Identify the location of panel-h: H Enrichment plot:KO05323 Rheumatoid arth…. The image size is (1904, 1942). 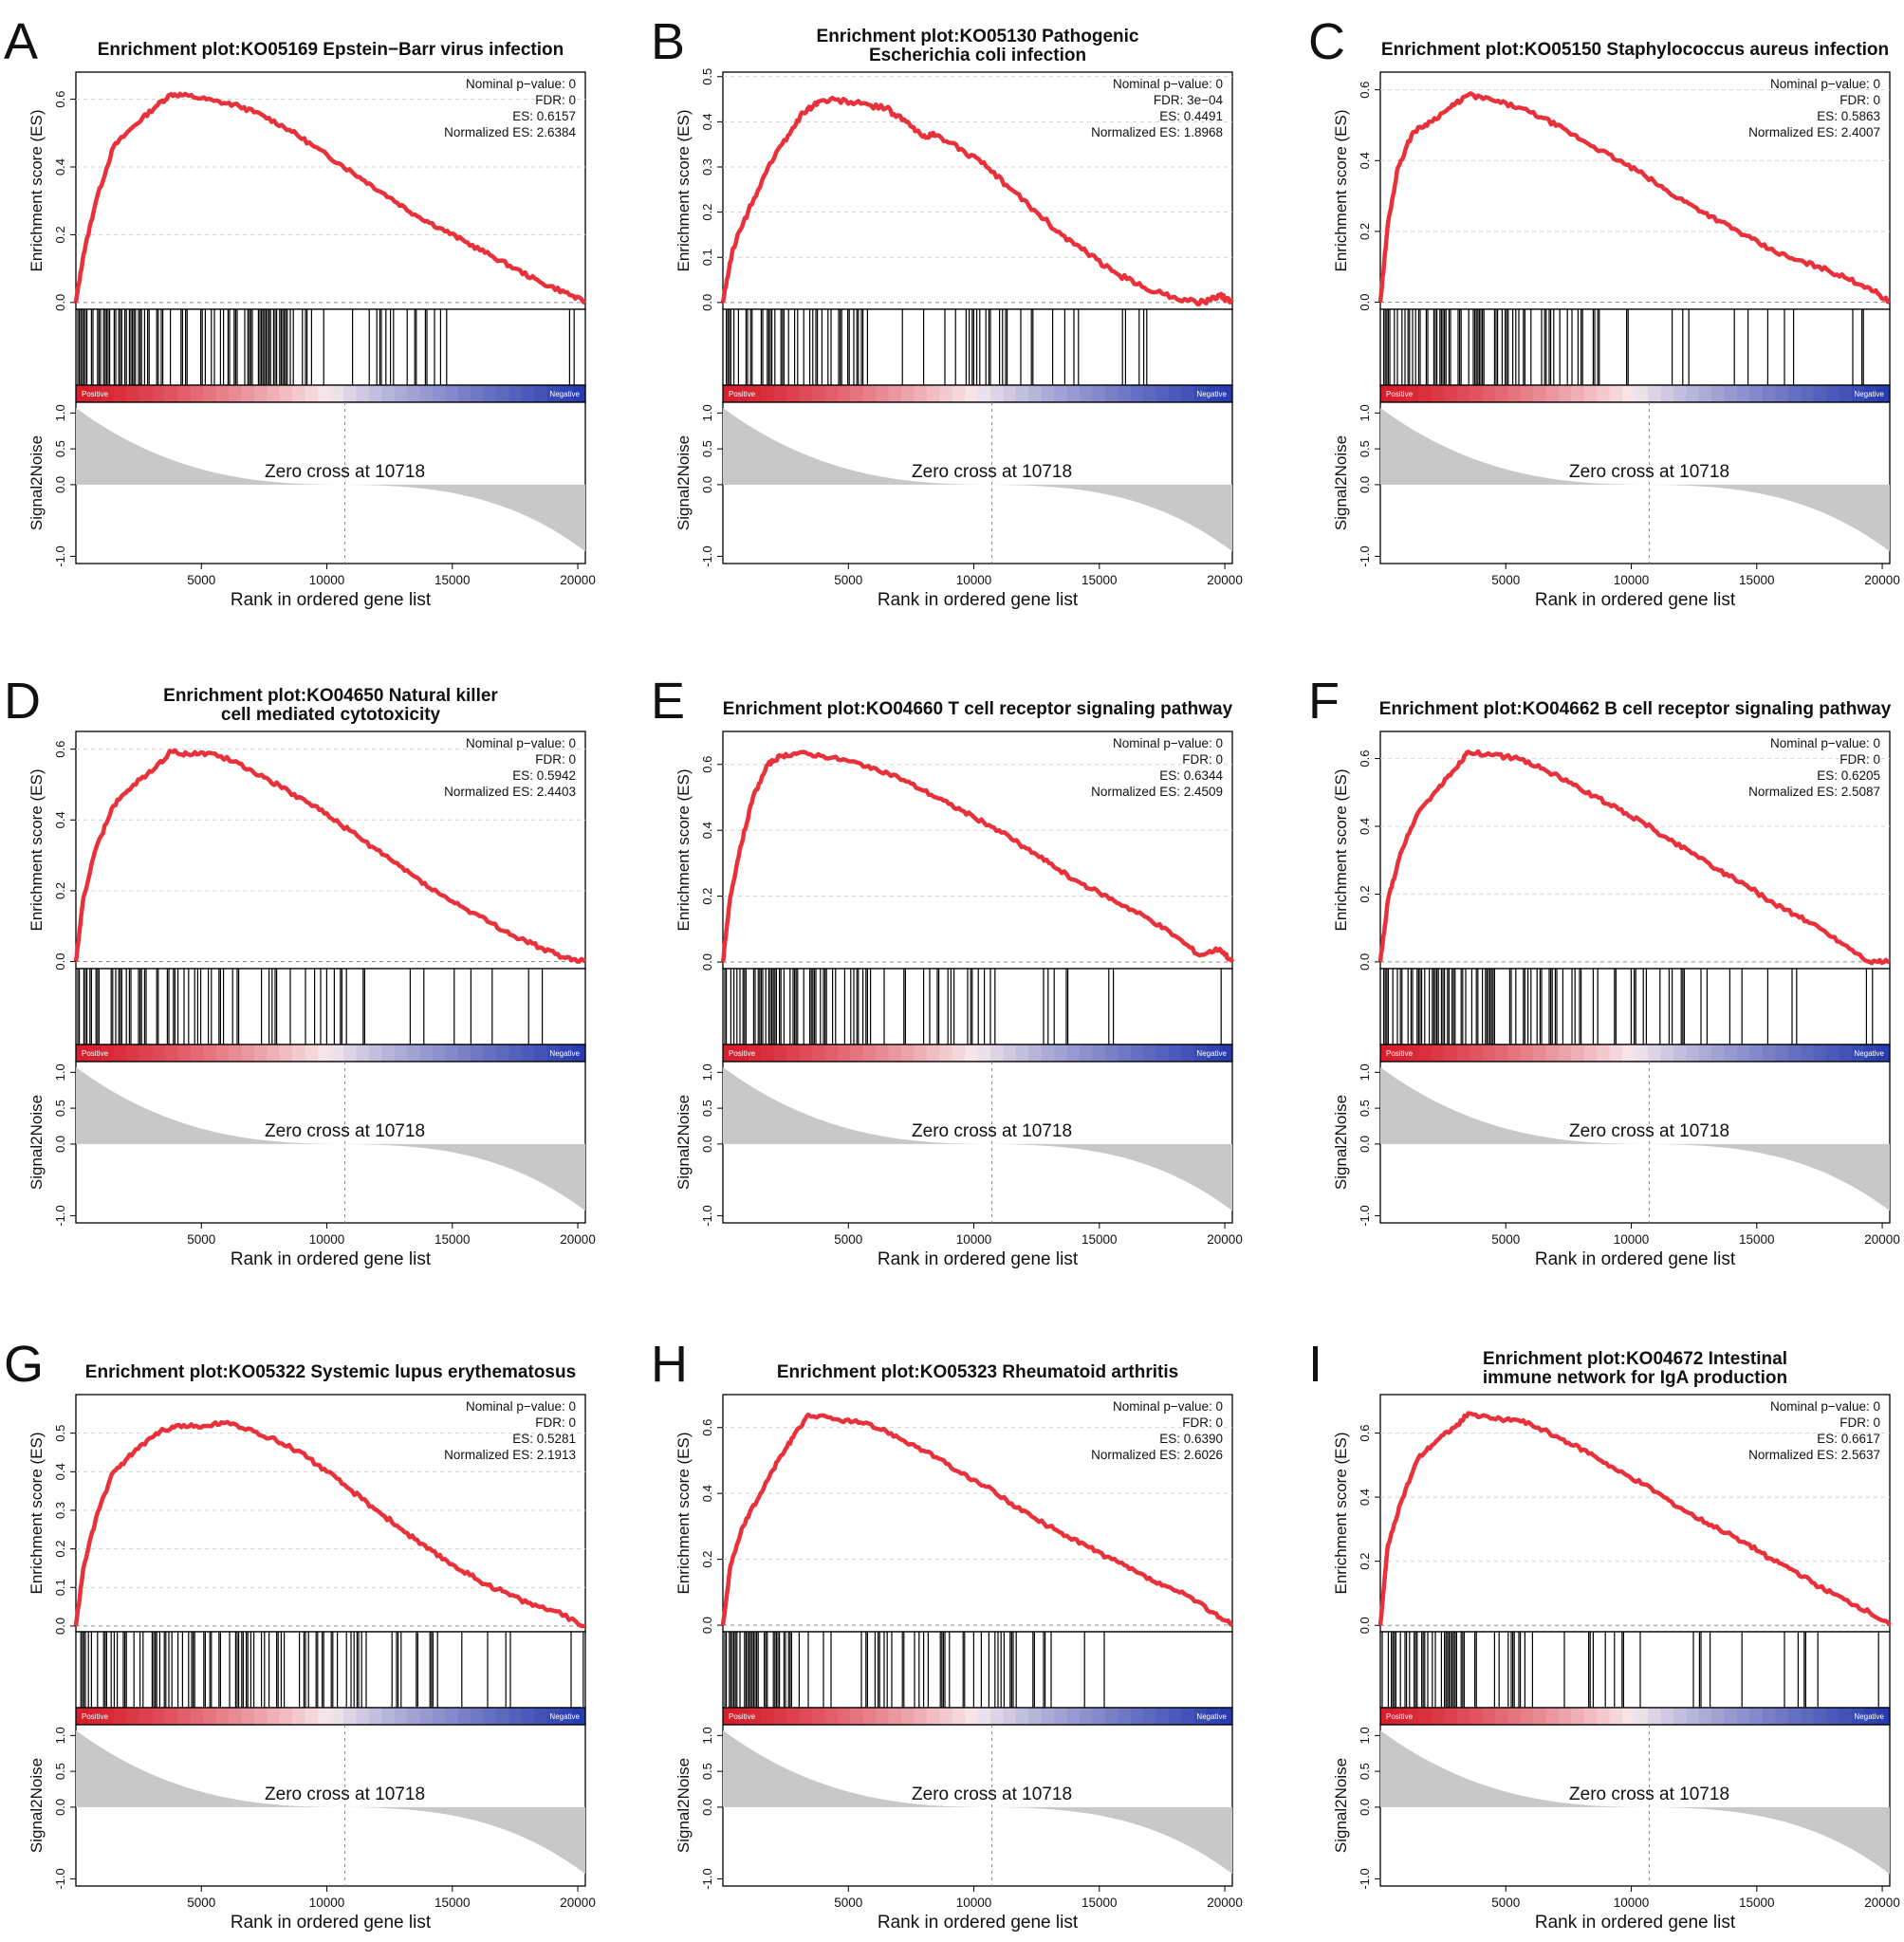
(947, 1634).